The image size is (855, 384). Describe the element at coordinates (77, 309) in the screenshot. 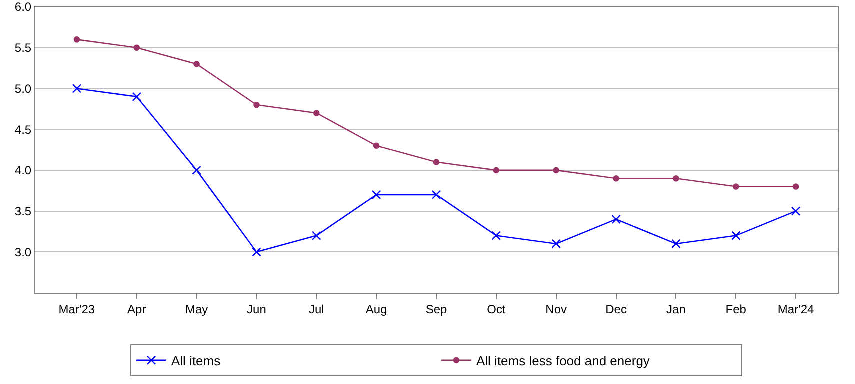

I see `x-tick-label: Mar'23` at that location.